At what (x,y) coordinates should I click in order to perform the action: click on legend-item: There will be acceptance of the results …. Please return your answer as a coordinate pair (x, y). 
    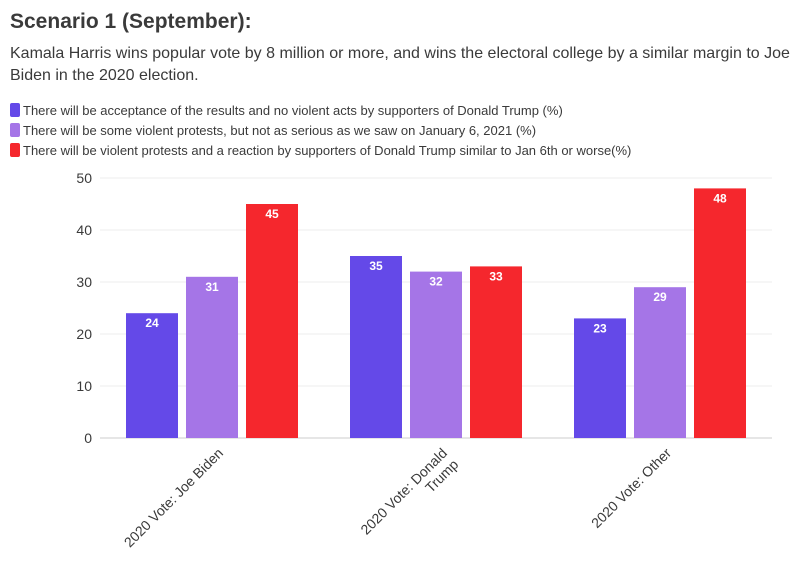
    Looking at the image, I should click on (320, 110).